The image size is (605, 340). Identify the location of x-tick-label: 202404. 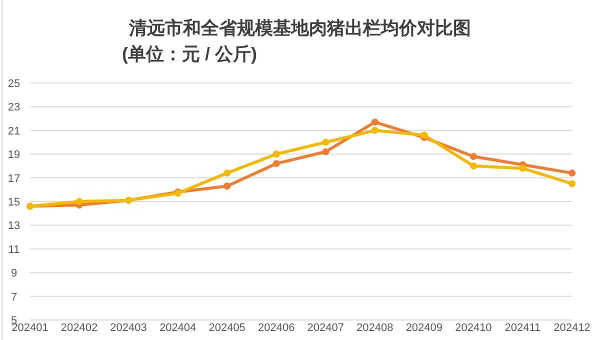
(177, 328).